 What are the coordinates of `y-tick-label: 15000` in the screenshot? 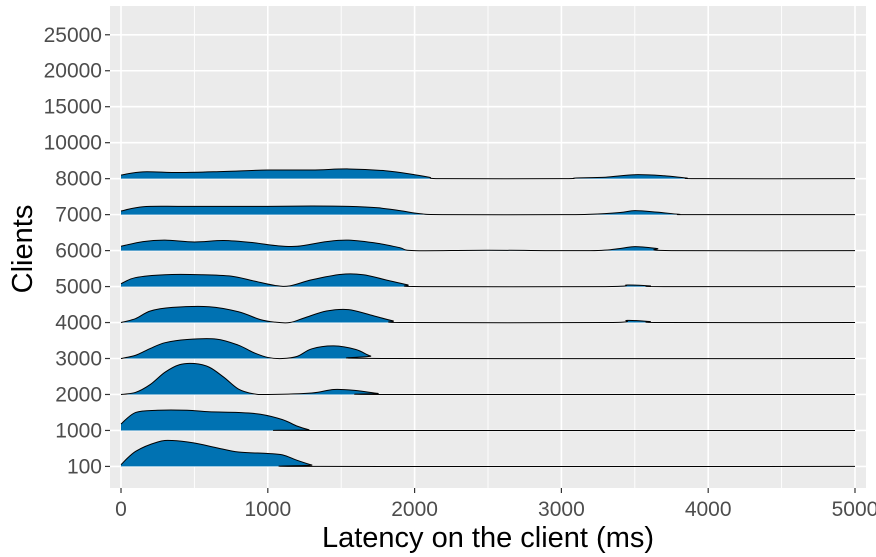 It's located at (73, 107).